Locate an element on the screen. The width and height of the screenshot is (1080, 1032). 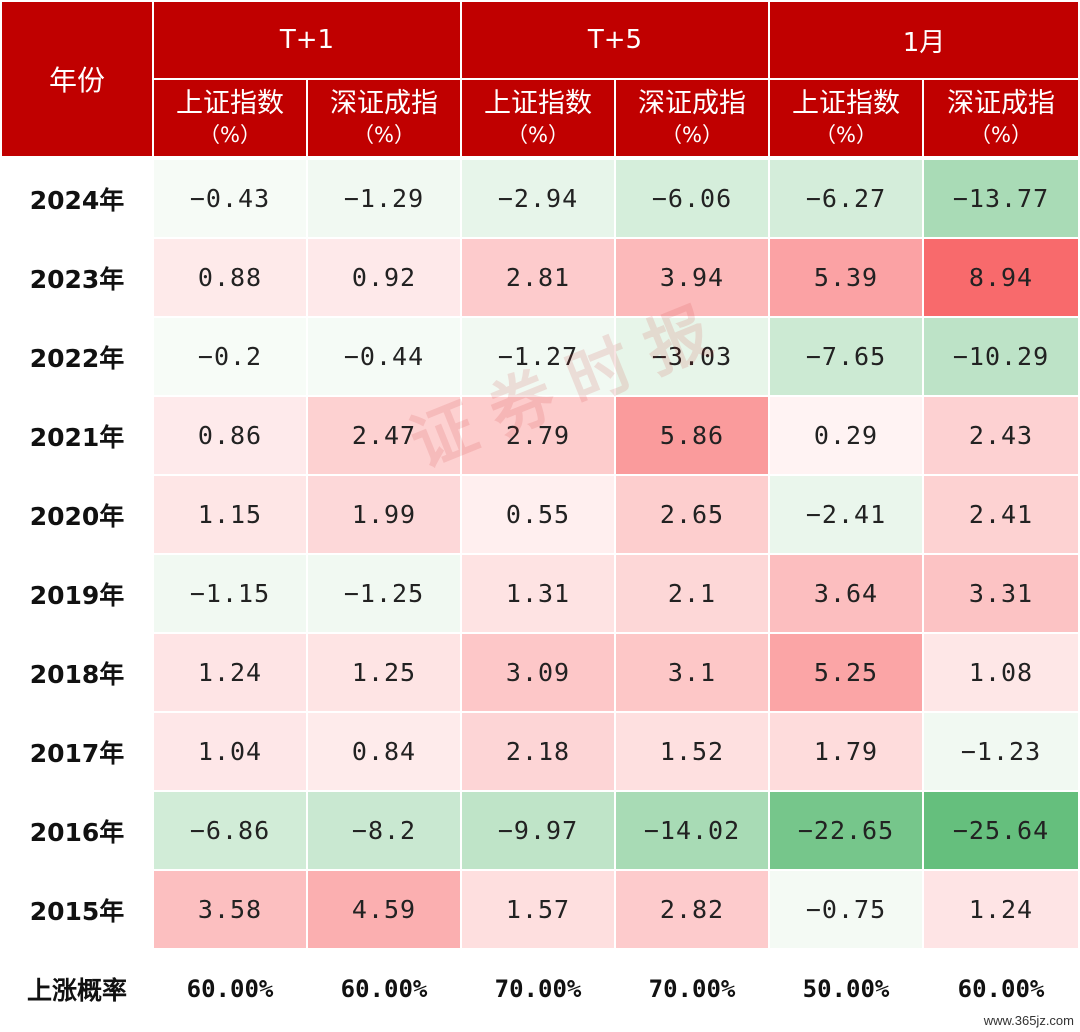
value-cell: −0.2 is located at coordinates (230, 356).